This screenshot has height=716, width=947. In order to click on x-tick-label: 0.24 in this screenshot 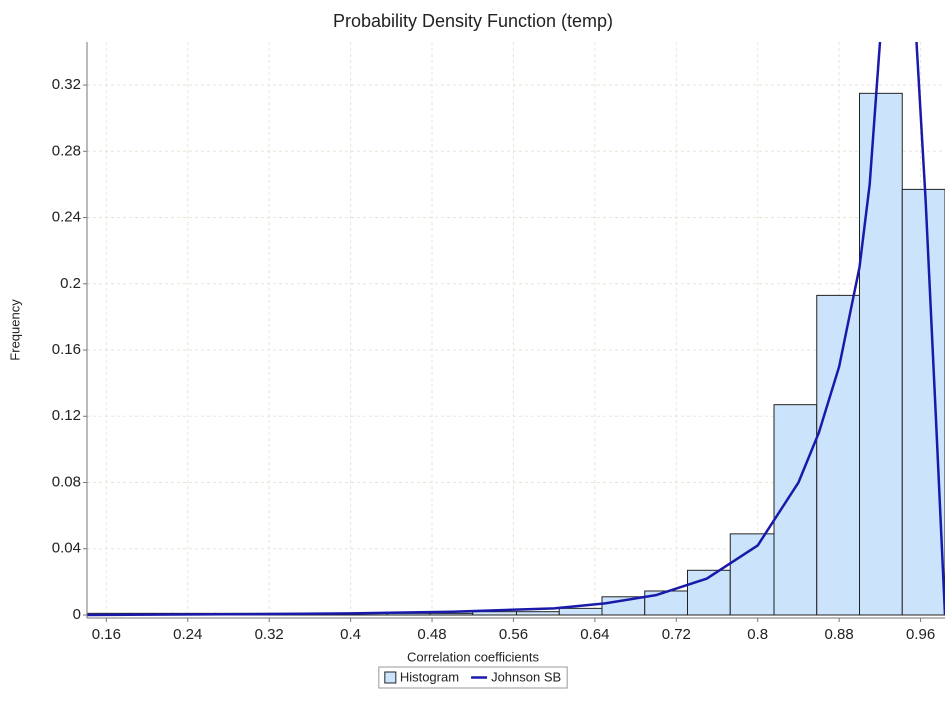, I will do `click(187, 634)`.